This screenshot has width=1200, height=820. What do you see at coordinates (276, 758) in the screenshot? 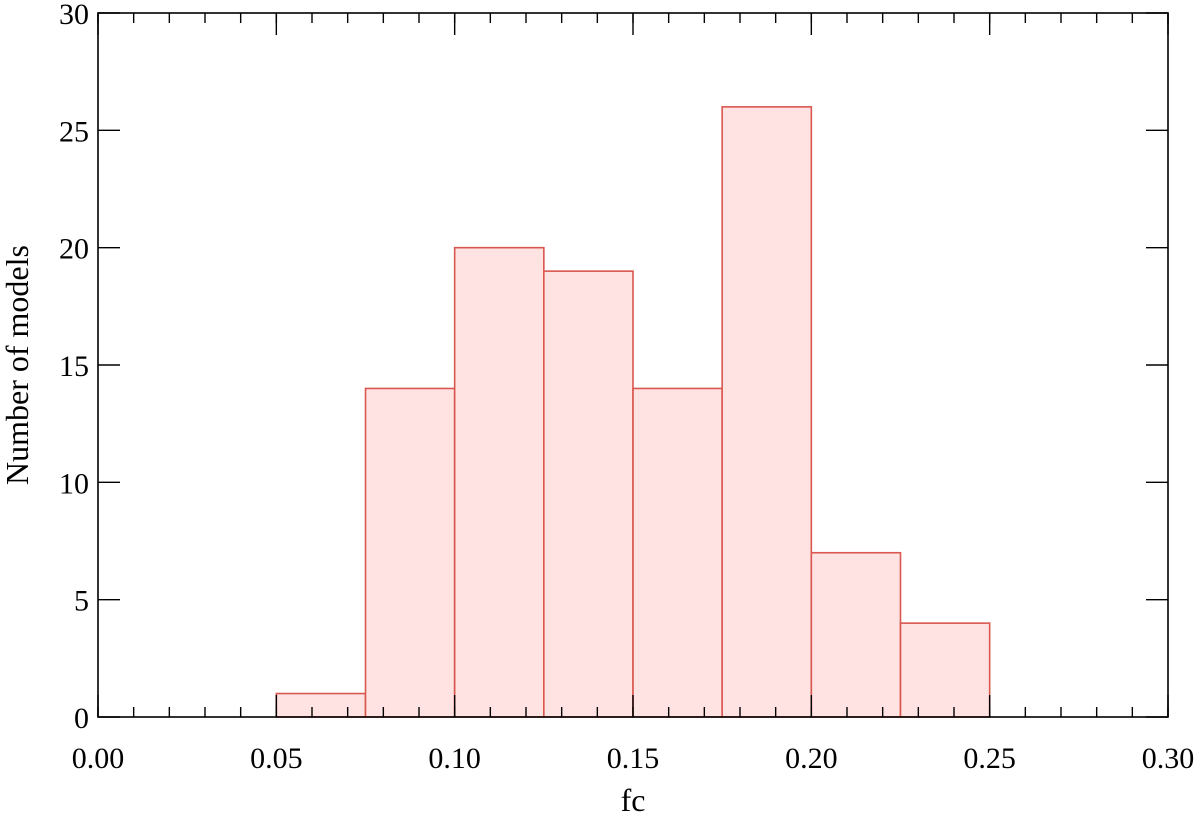
I see `x-tick-label: 0.05` at bounding box center [276, 758].